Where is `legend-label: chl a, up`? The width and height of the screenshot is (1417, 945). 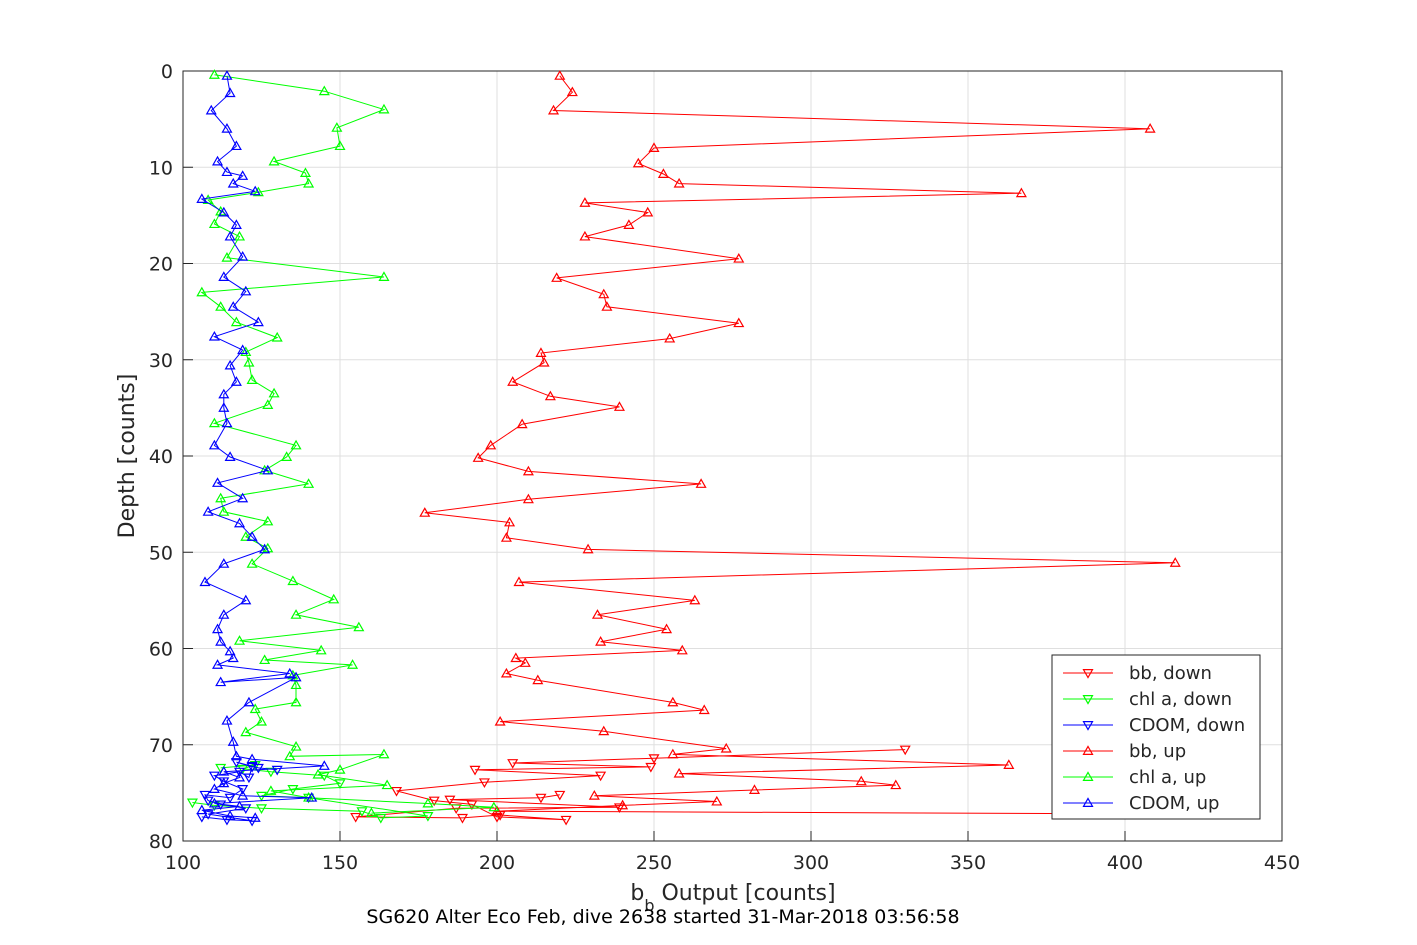 legend-label: chl a, up is located at coordinates (1167, 777).